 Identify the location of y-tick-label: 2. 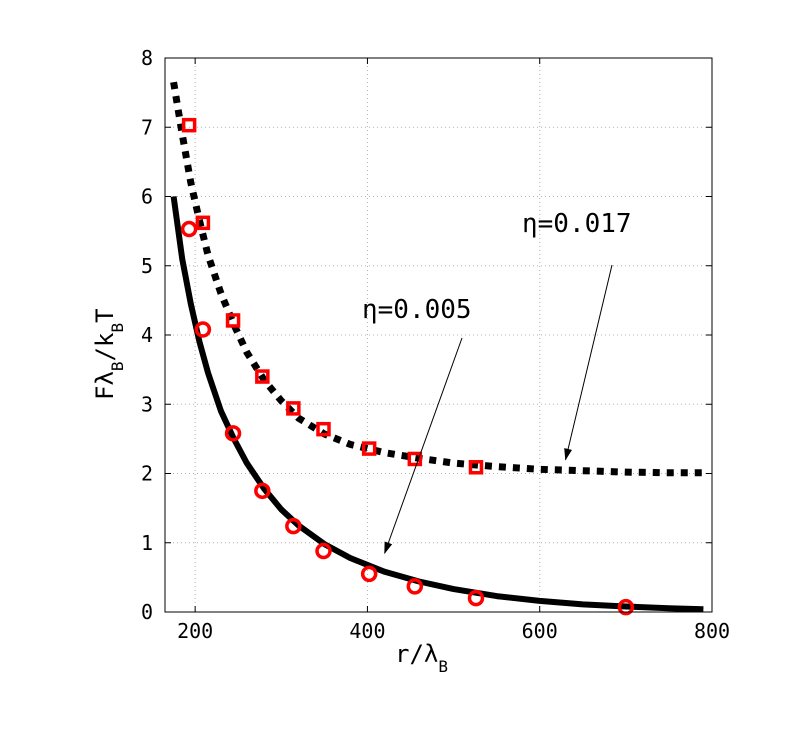
(147, 474).